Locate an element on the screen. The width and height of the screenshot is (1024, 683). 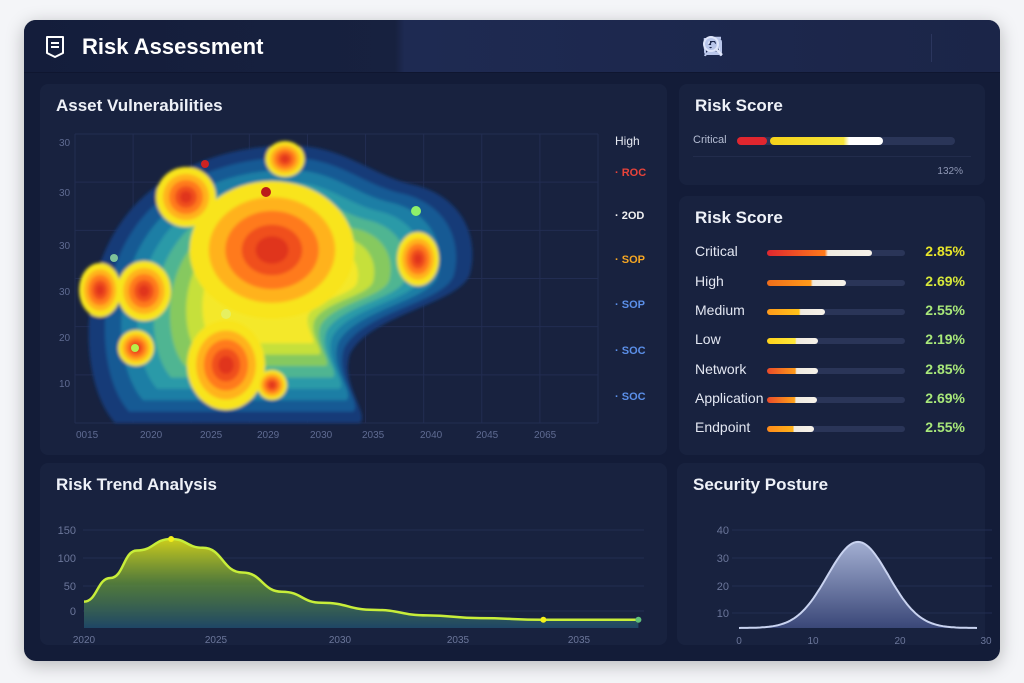
panel-title: Asset Vulnerabilities is located at coordinates (139, 105).